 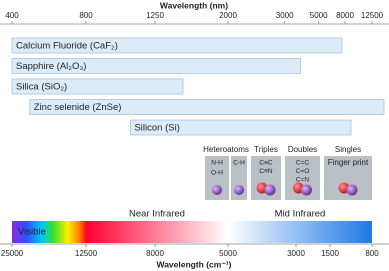 What do you see at coordinates (228, 253) in the screenshot?
I see `x-tick-label: 5000` at bounding box center [228, 253].